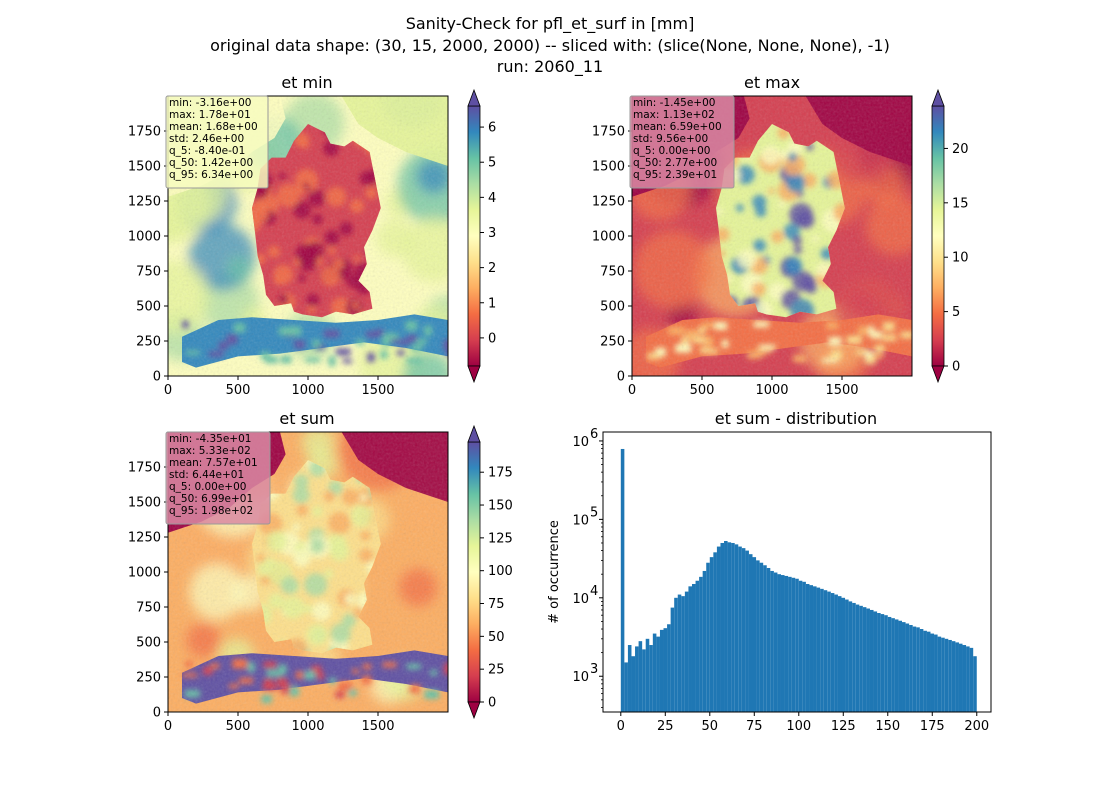 This screenshot has height=800, width=1100. Describe the element at coordinates (211, 499) in the screenshot. I see `stats-line: q_50: 6.99e+01` at that location.